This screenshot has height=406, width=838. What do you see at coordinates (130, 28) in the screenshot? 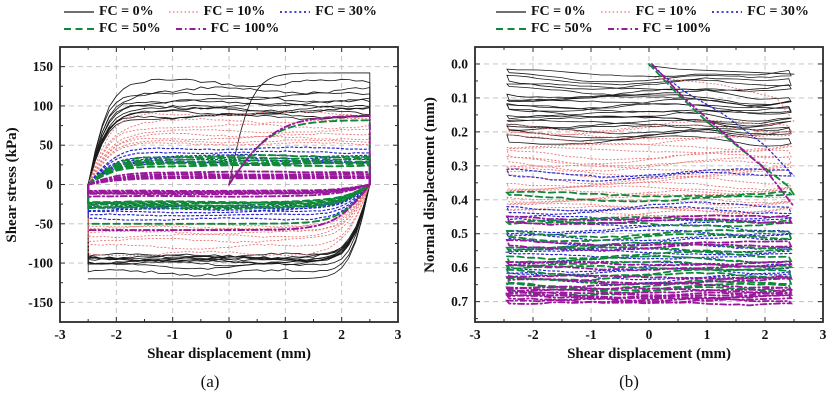
I see `legend-label: FC = 50%` at bounding box center [130, 28].